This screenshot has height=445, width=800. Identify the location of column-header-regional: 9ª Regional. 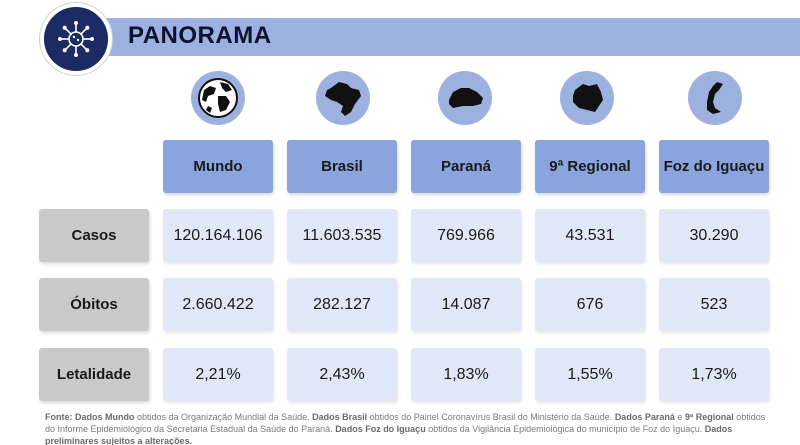
(590, 166).